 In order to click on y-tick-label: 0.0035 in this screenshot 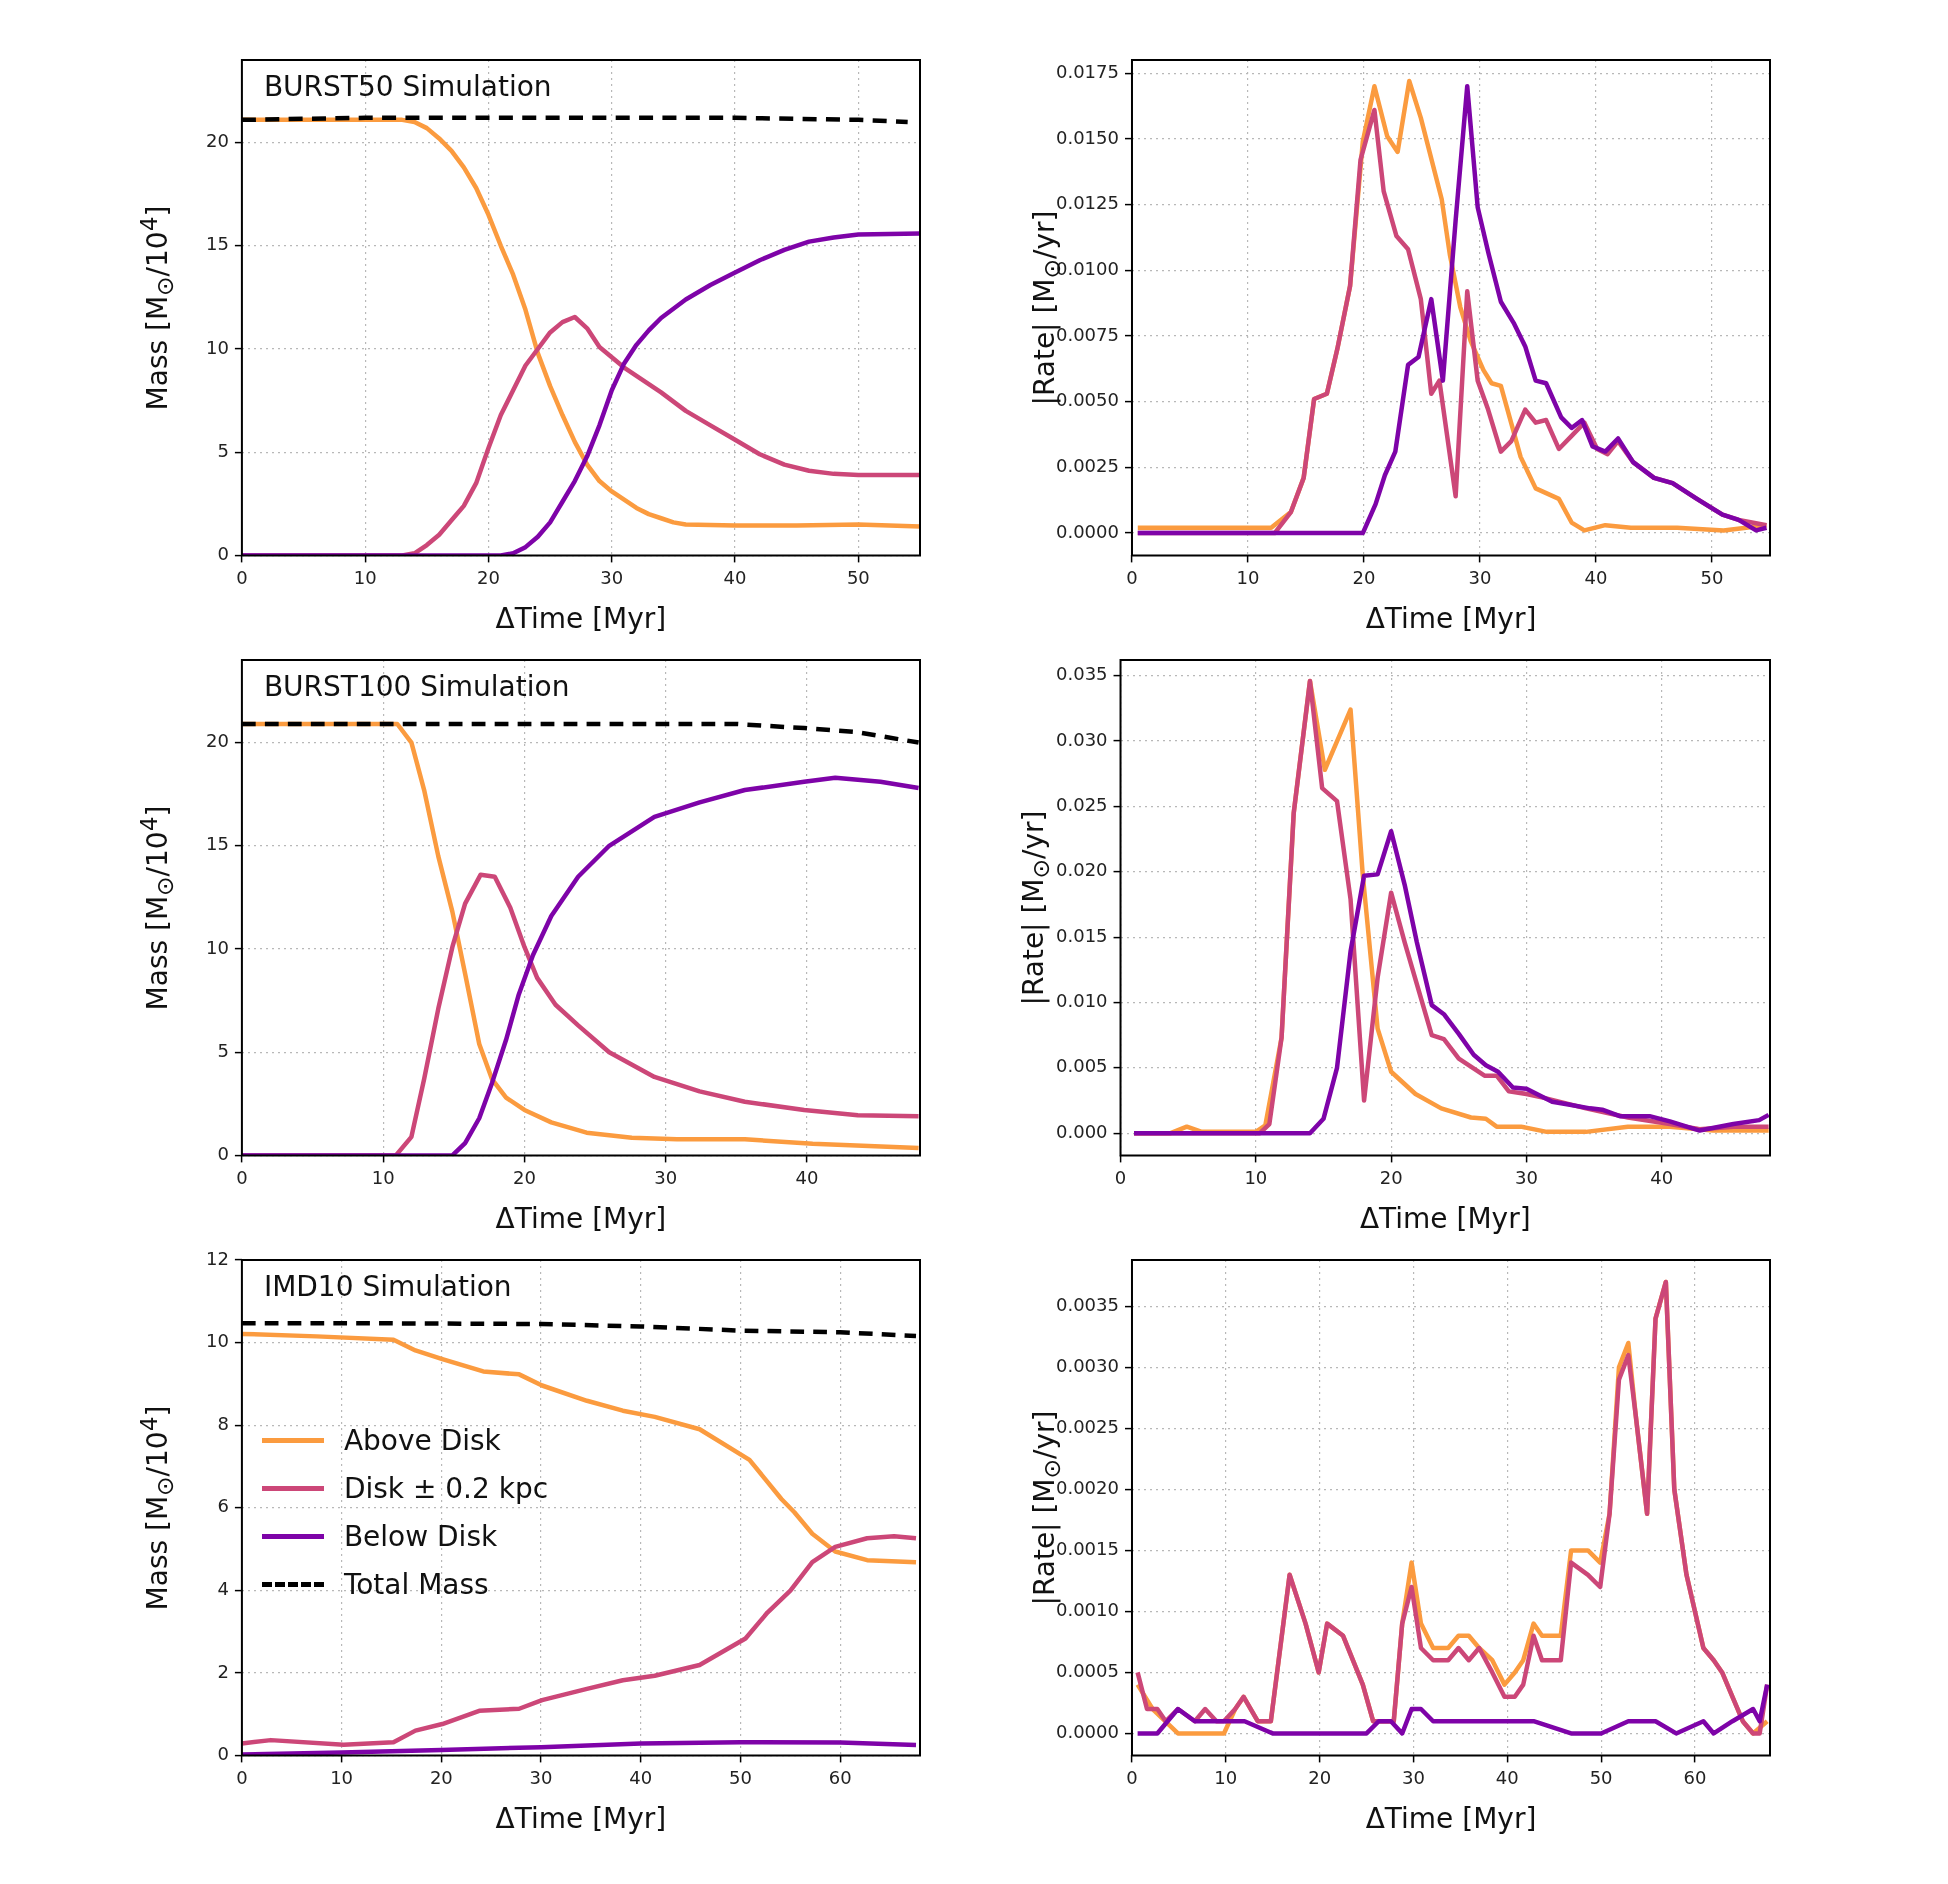, I will do `click(1087, 1305)`.